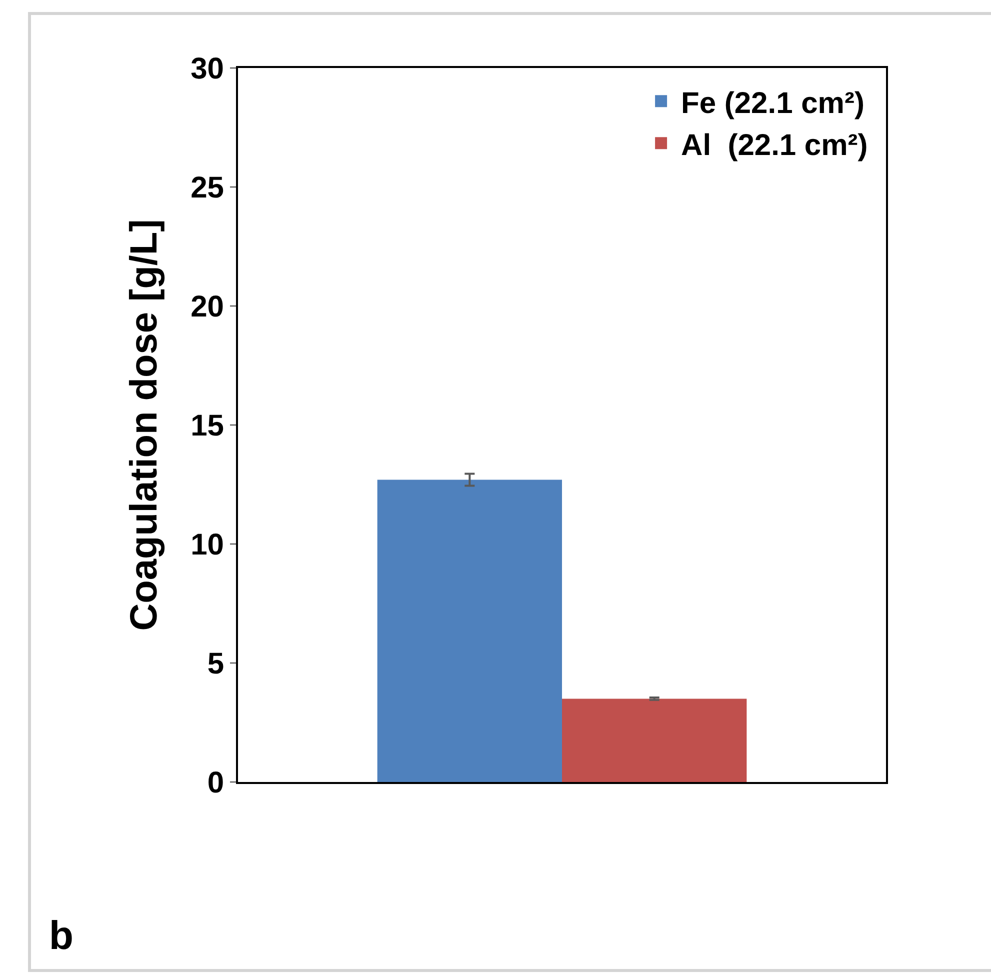  Describe the element at coordinates (215, 664) in the screenshot. I see `y-tick-label: 5` at that location.